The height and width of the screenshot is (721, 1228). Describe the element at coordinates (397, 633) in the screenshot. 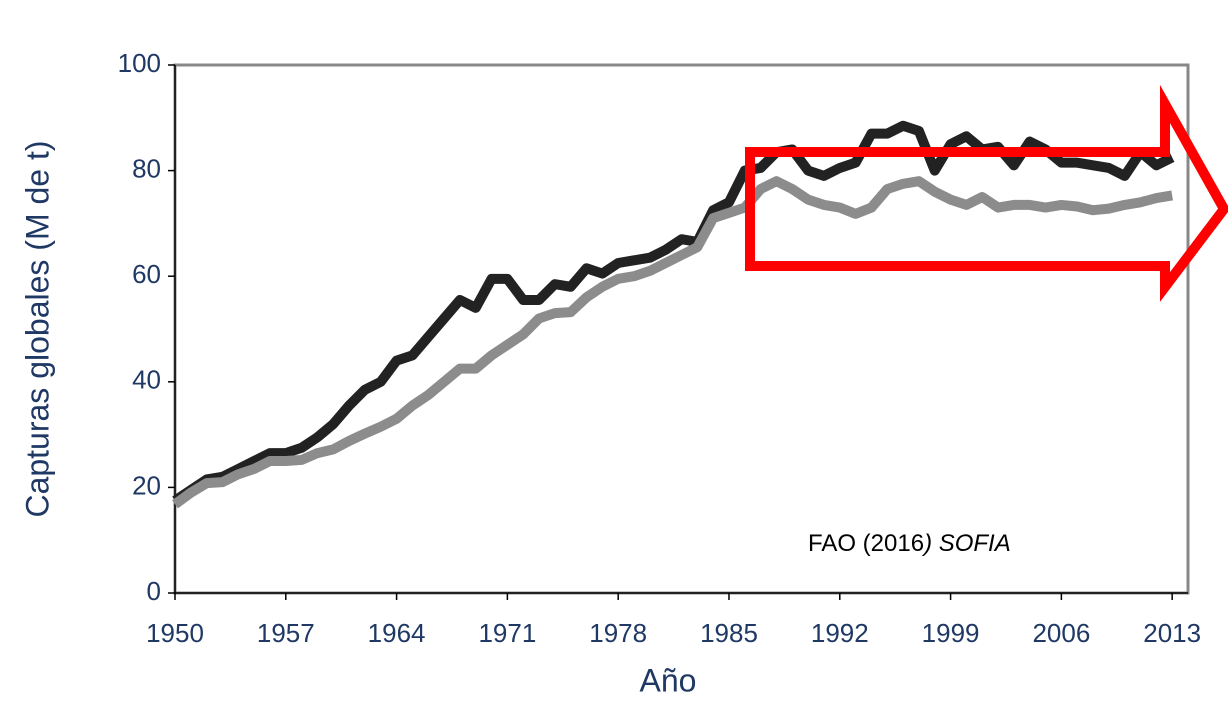

I see `x-tick-label: 1964` at that location.